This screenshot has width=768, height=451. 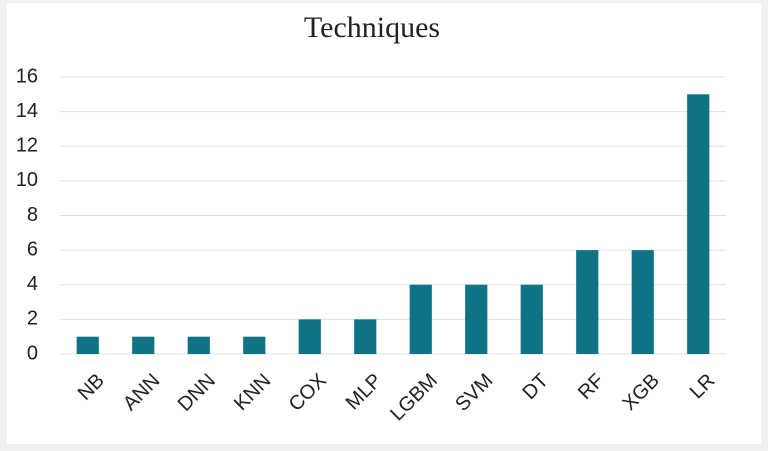 What do you see at coordinates (27, 146) in the screenshot?
I see `y-tick-label: 12` at bounding box center [27, 146].